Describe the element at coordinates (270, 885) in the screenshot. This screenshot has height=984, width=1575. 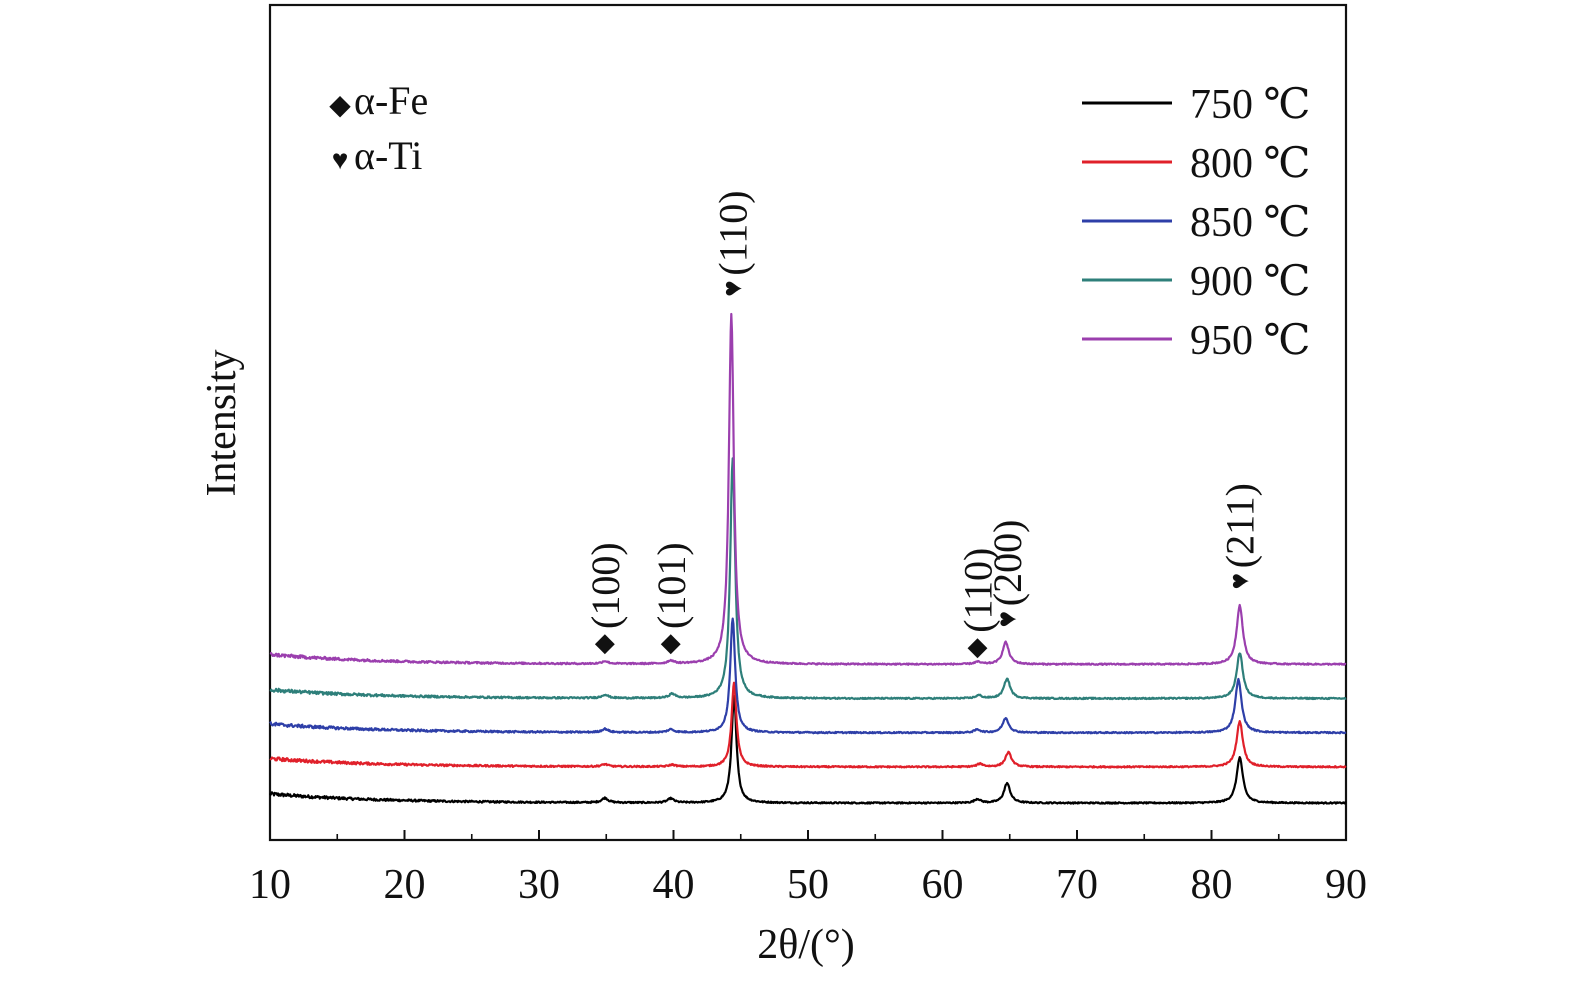
I see `x-tick-label: 10` at that location.